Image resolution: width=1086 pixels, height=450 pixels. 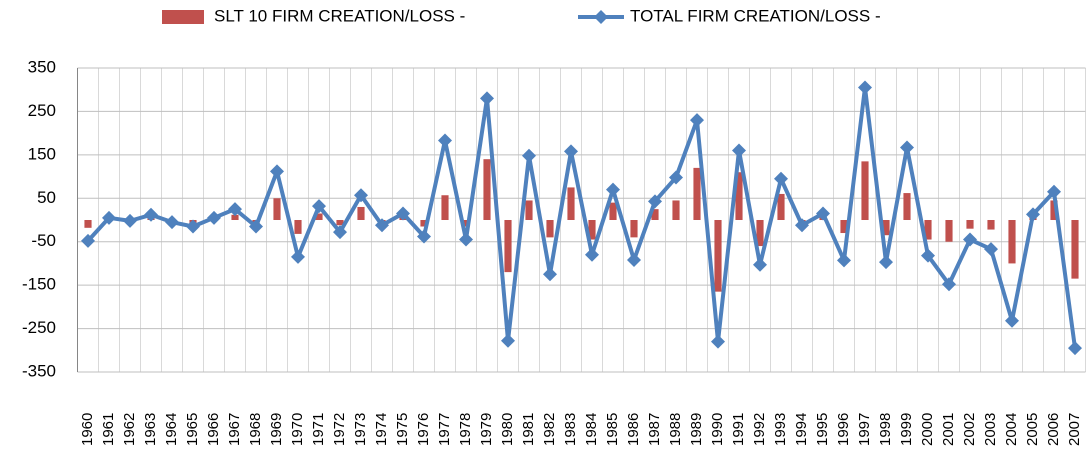 What do you see at coordinates (1074, 429) in the screenshot?
I see `x-tick-label: 2007` at bounding box center [1074, 429].